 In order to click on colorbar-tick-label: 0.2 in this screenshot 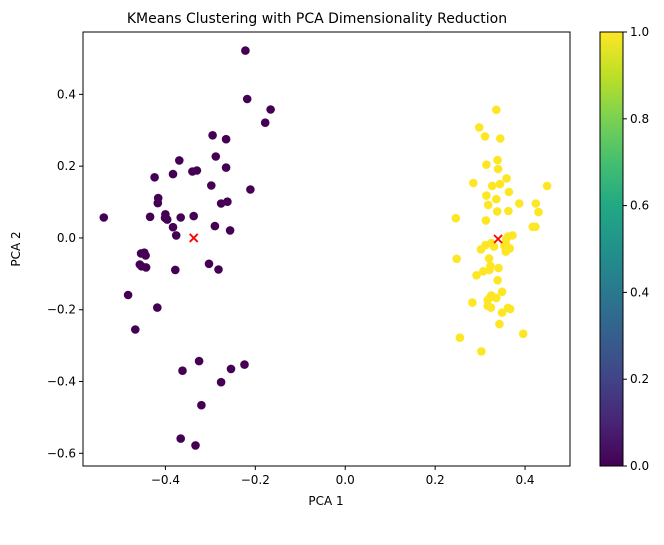, I will do `click(639, 379)`.